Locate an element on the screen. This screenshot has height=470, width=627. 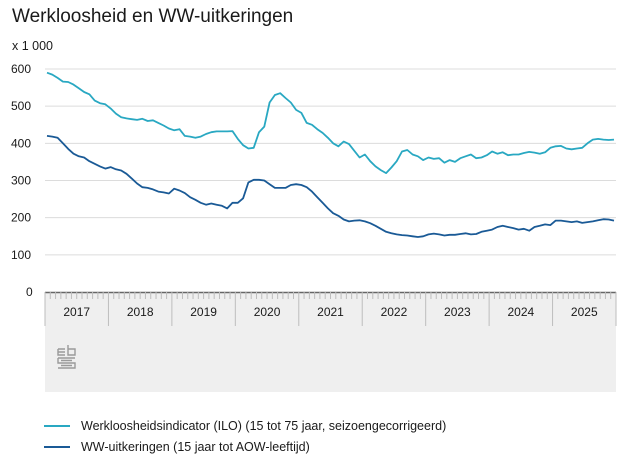
x-tick-label-2017: 2017 is located at coordinates (76, 312).